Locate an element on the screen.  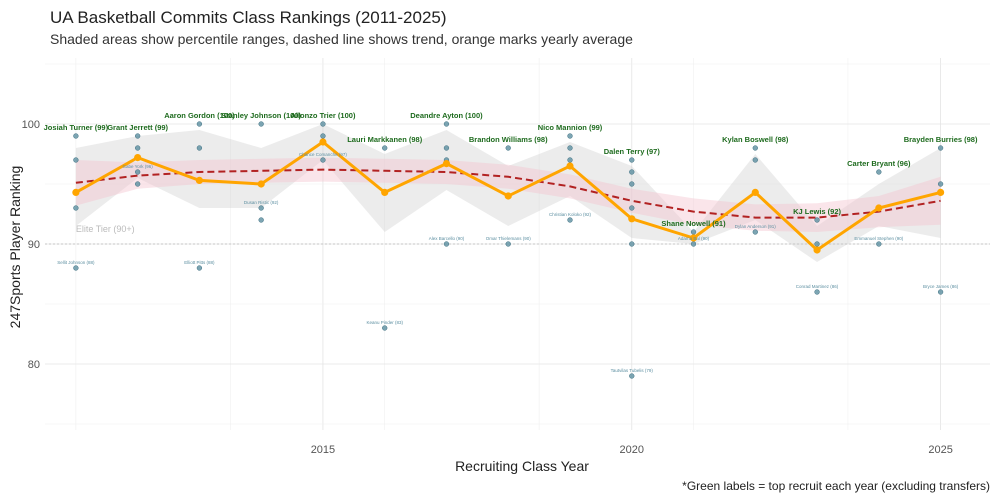
y-axis-title: 247Sports Player Ranking is located at coordinates (15, 247).